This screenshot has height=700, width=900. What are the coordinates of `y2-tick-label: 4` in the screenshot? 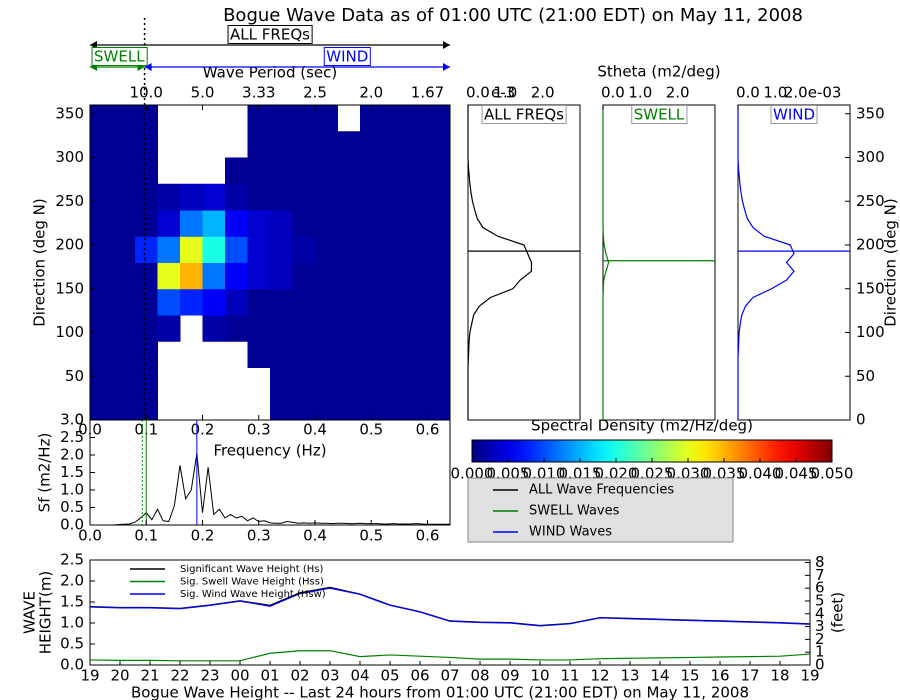 It's located at (820, 613).